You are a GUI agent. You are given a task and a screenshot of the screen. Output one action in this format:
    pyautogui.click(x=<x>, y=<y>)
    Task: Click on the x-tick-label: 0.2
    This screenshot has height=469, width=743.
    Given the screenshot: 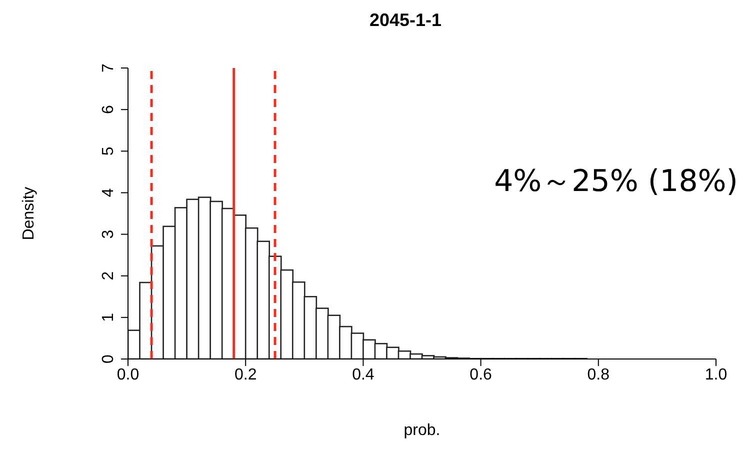 What is the action you would take?
    pyautogui.click(x=245, y=375)
    